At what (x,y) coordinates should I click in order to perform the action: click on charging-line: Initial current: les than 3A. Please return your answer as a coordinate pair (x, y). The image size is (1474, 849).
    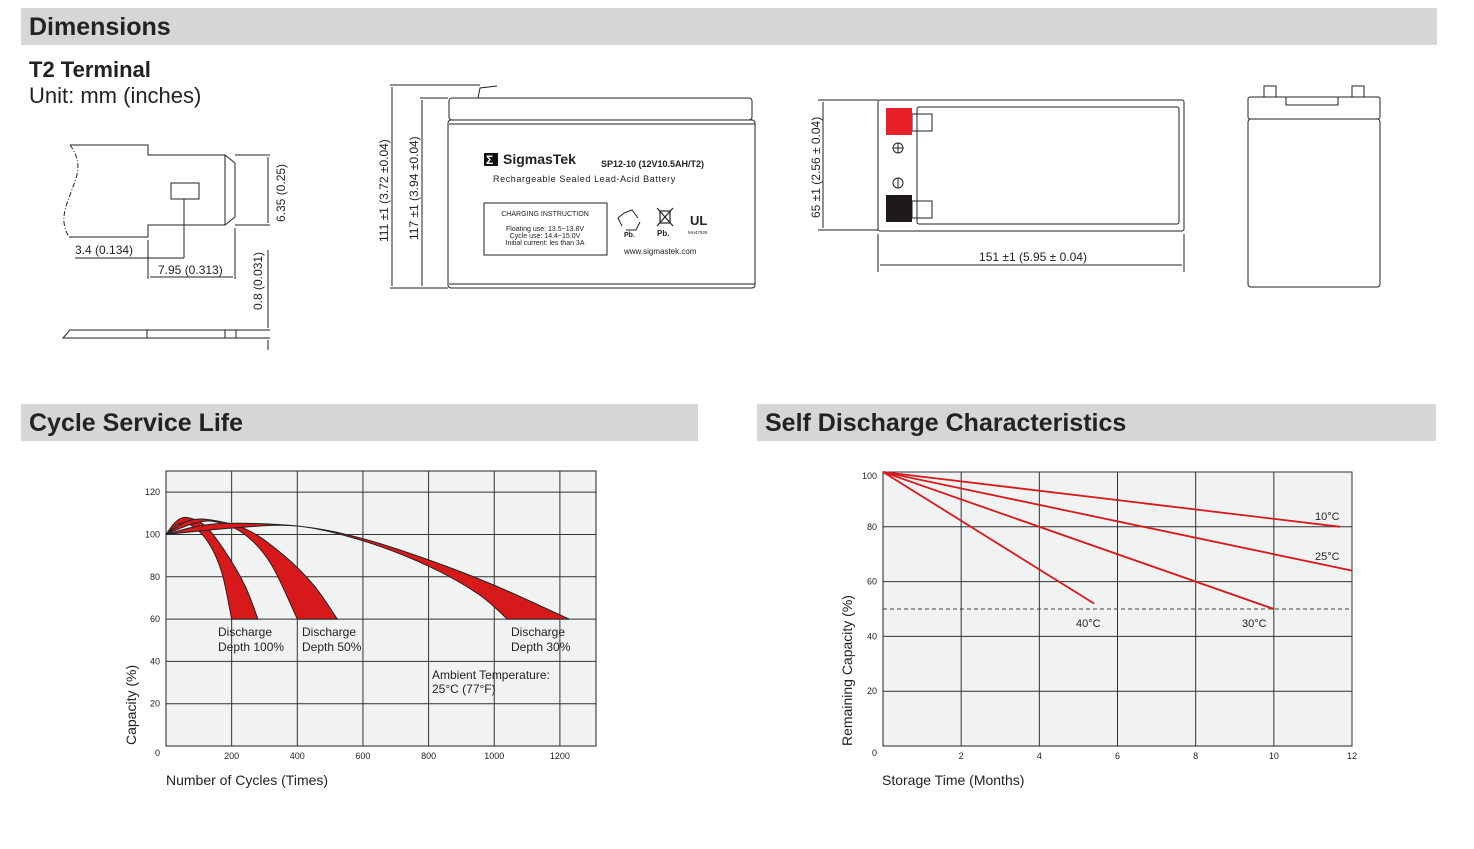
    Looking at the image, I should click on (545, 243).